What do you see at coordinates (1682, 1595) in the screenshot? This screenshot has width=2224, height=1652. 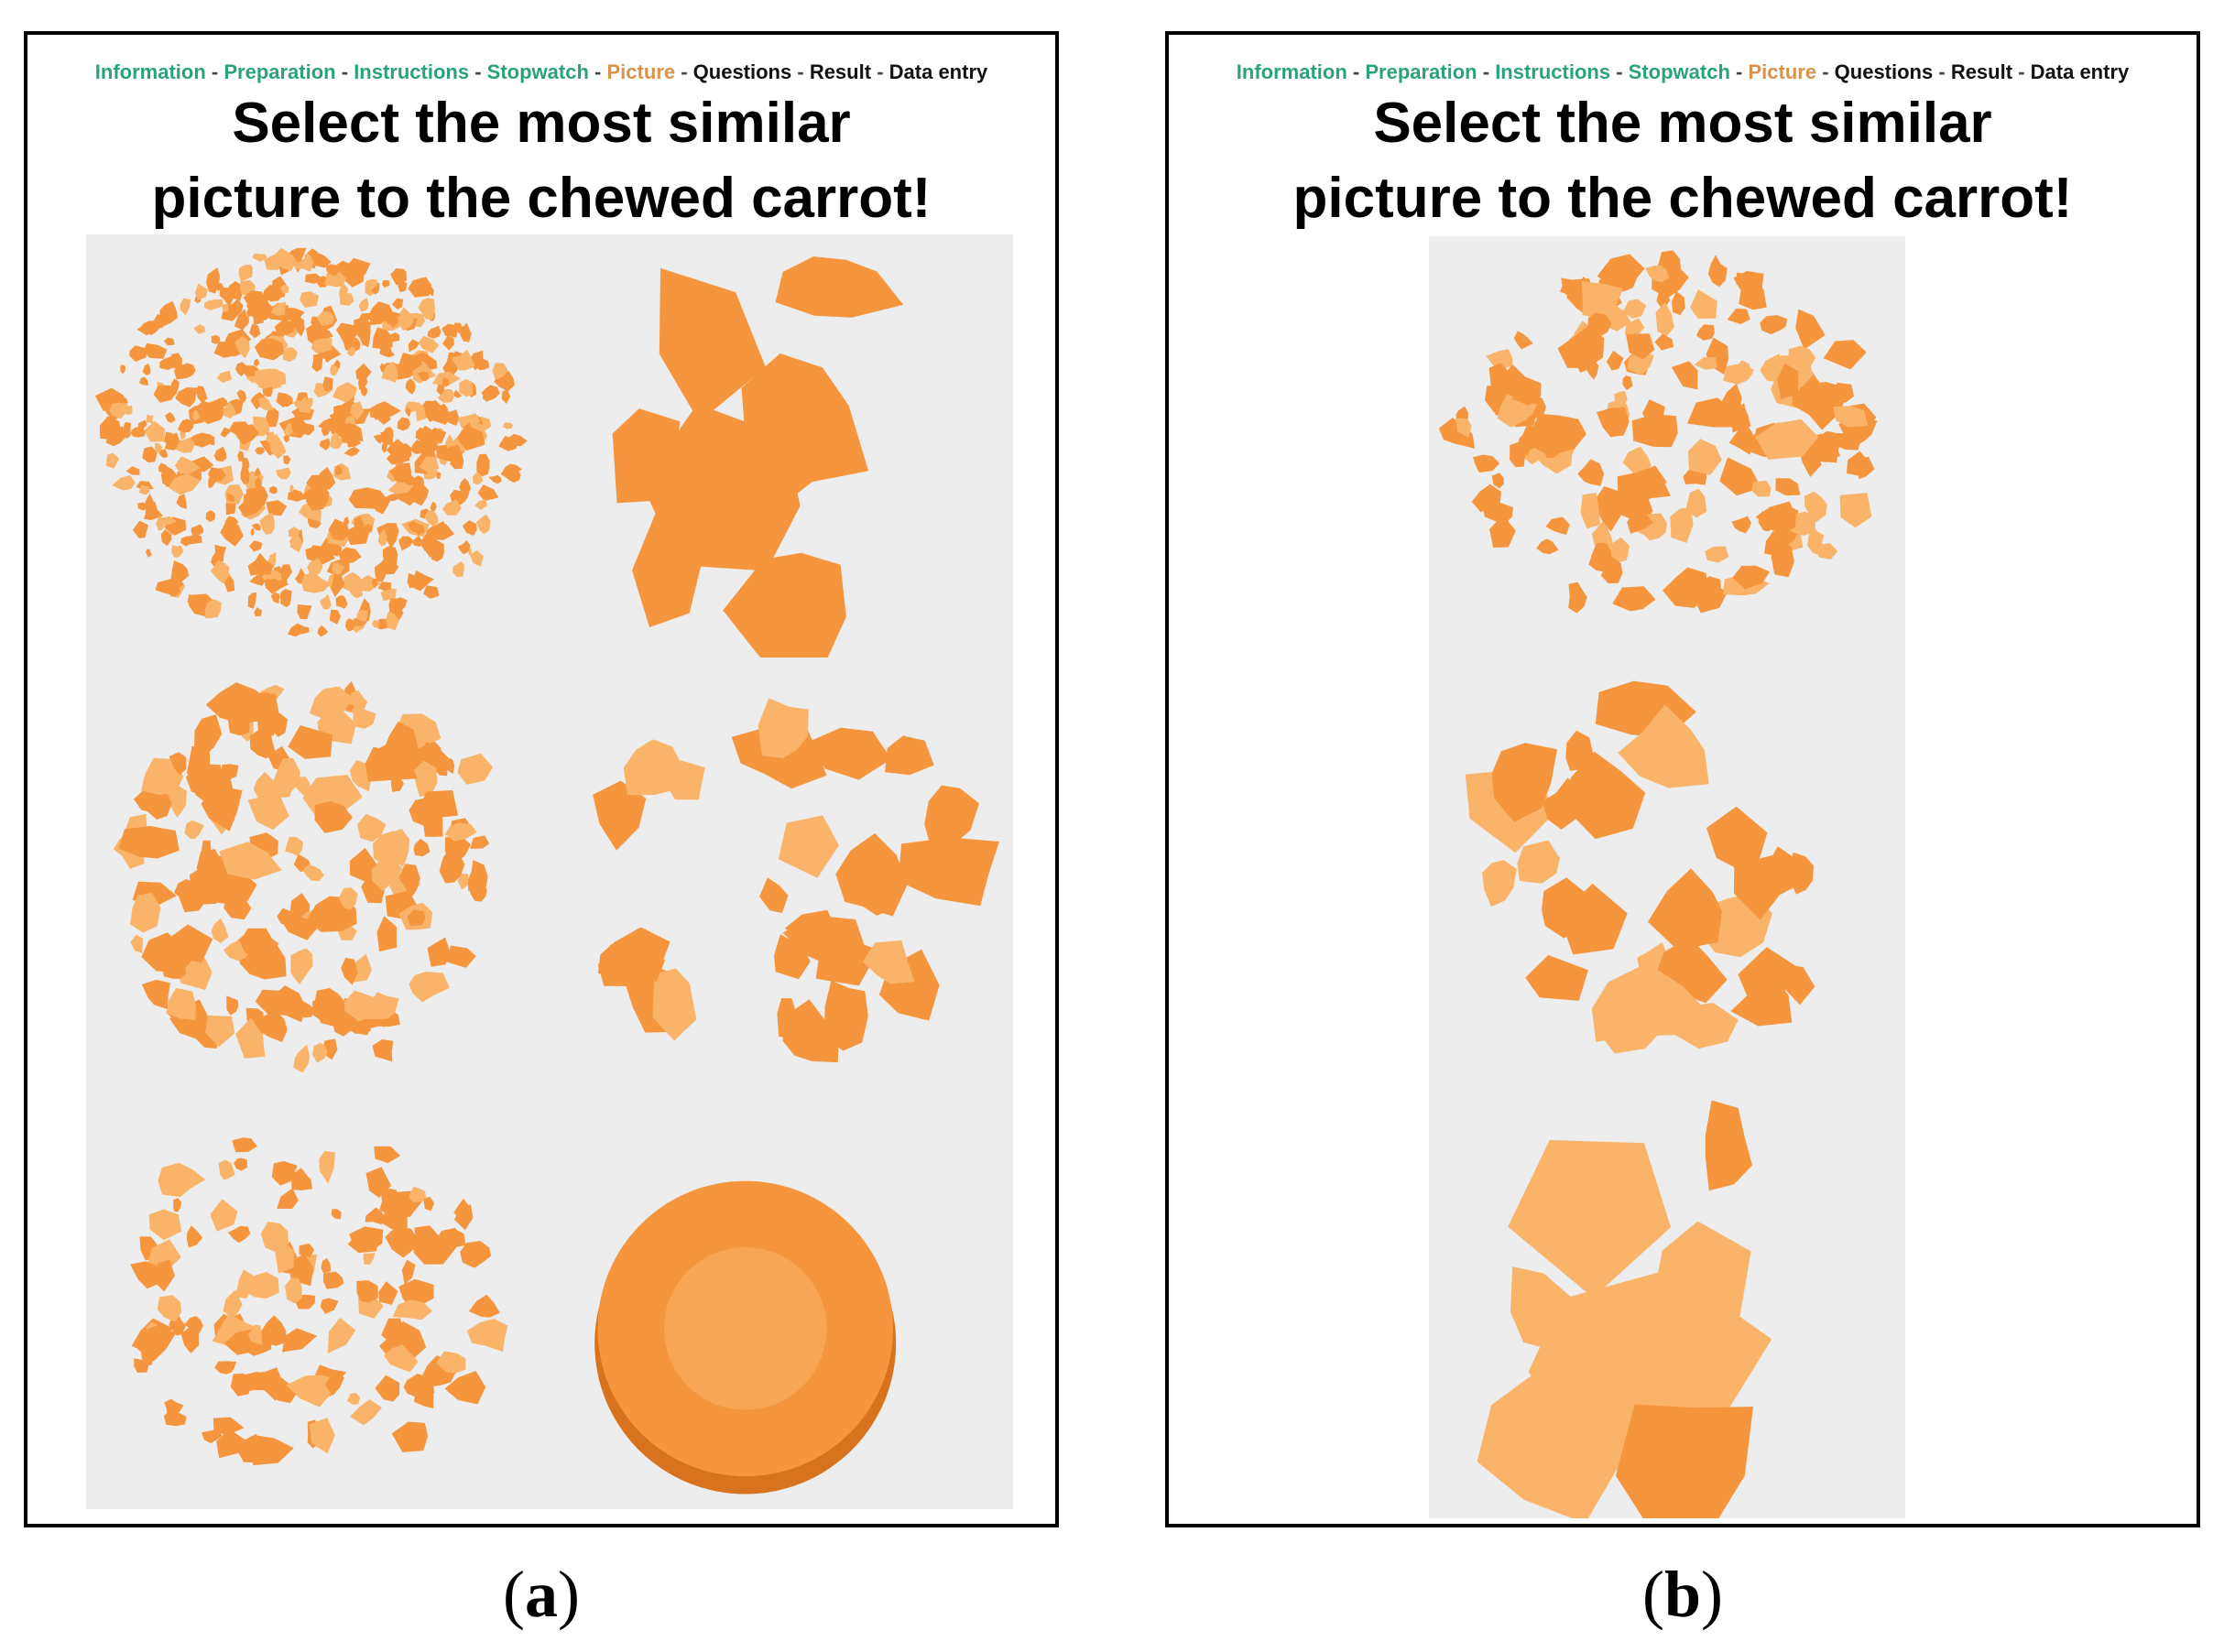 I see `caption-b: (b)` at bounding box center [1682, 1595].